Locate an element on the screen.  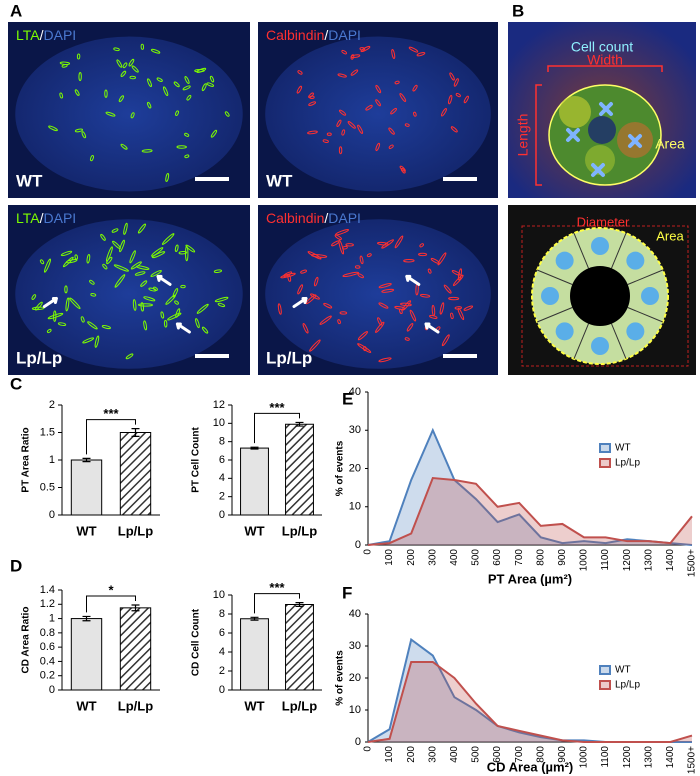
y-tick-label: 12 is located at coordinates (219, 405).